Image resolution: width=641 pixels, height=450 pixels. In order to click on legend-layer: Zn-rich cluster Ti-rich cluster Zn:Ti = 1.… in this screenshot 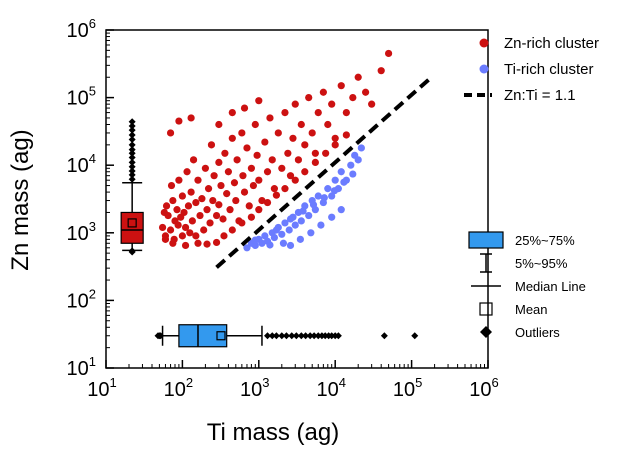, I will do `click(531, 187)`.